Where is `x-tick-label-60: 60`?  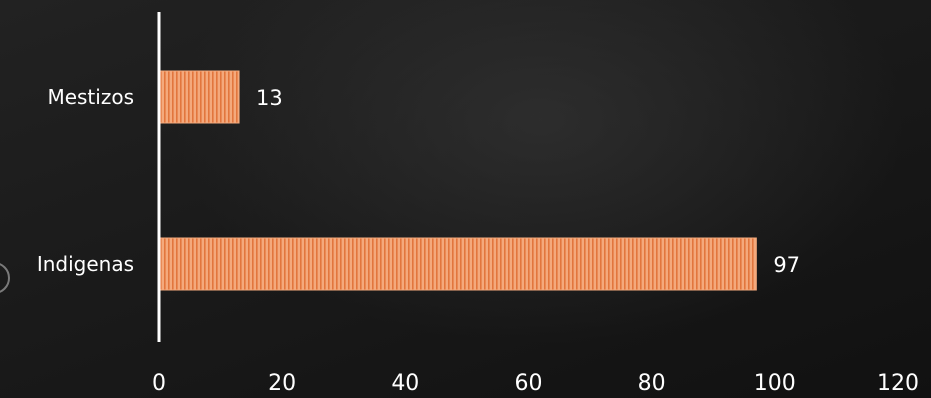
x-tick-label-60: 60 is located at coordinates (528, 383).